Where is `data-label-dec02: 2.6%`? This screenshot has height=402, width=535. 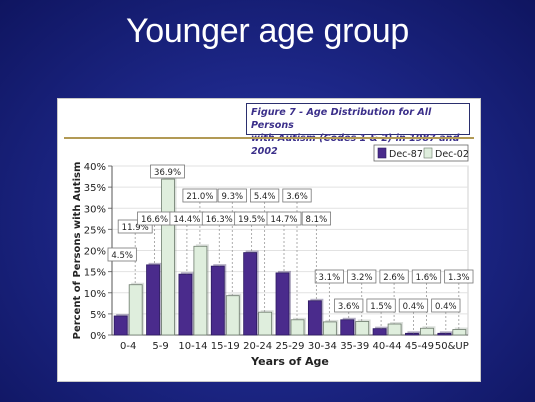 data-label-dec02: 2.6% is located at coordinates (394, 278).